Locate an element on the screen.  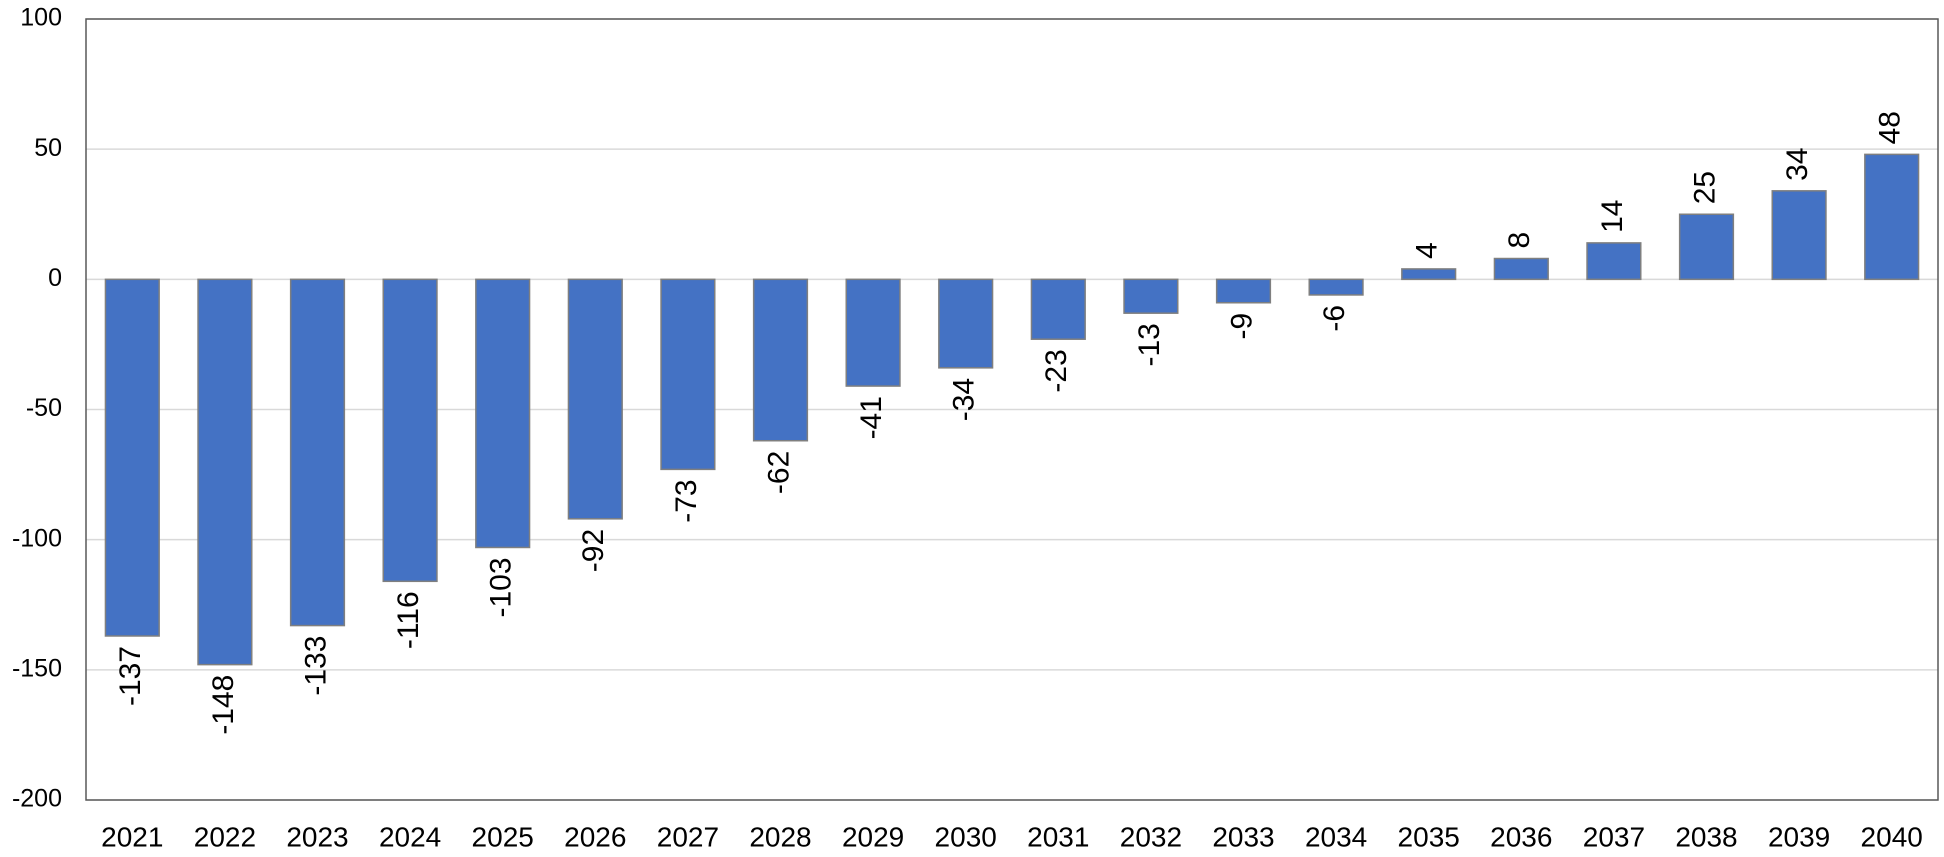
y-tick-label: -150 is located at coordinates (37, 668).